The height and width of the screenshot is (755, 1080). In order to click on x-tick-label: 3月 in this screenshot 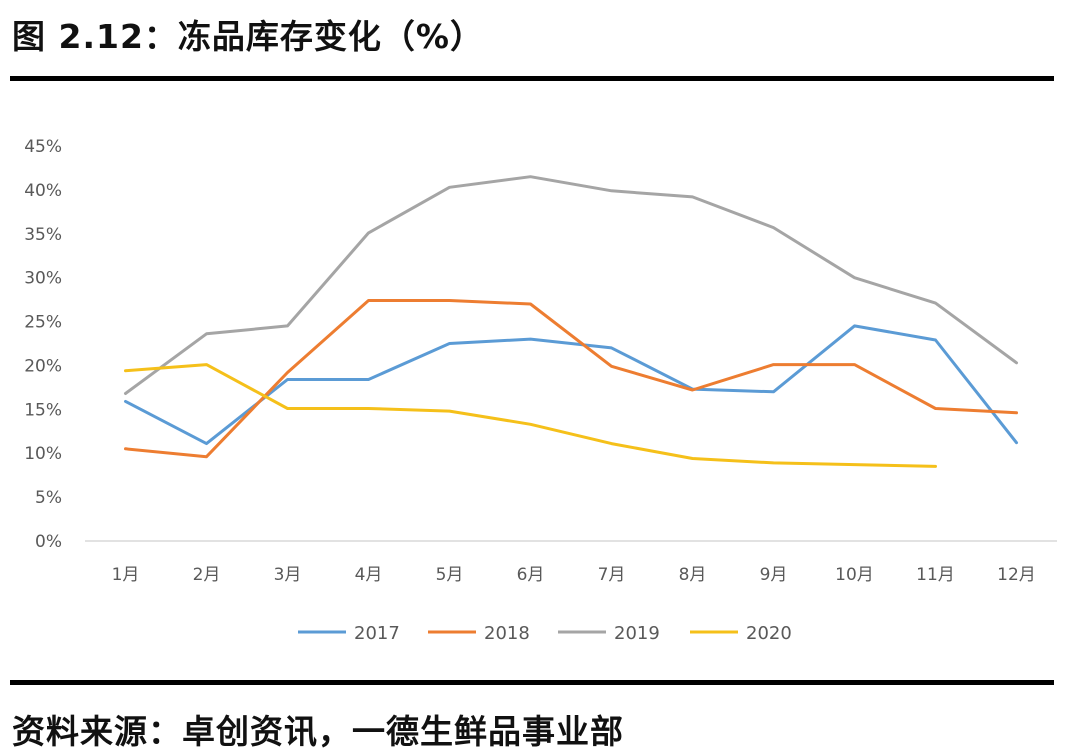, I will do `click(288, 575)`.